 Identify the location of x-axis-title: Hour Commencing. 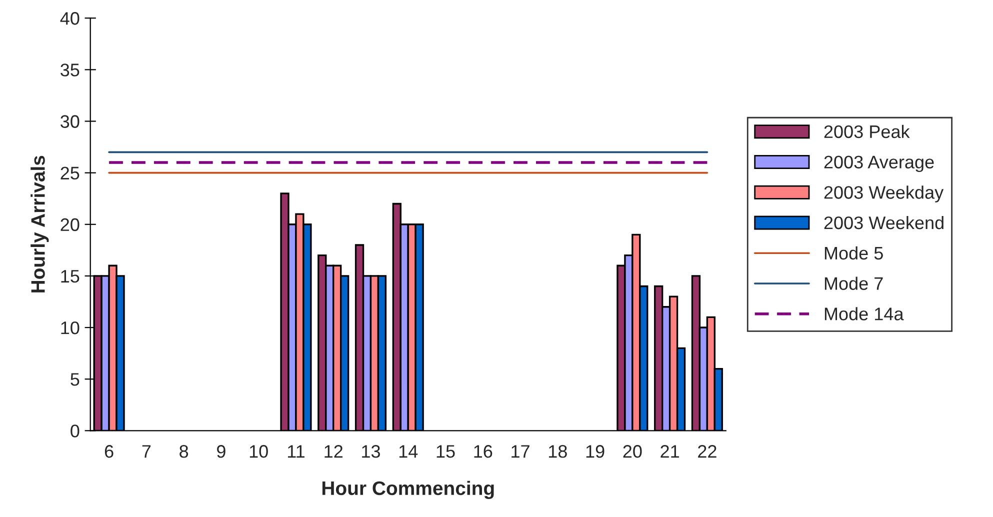
(408, 490).